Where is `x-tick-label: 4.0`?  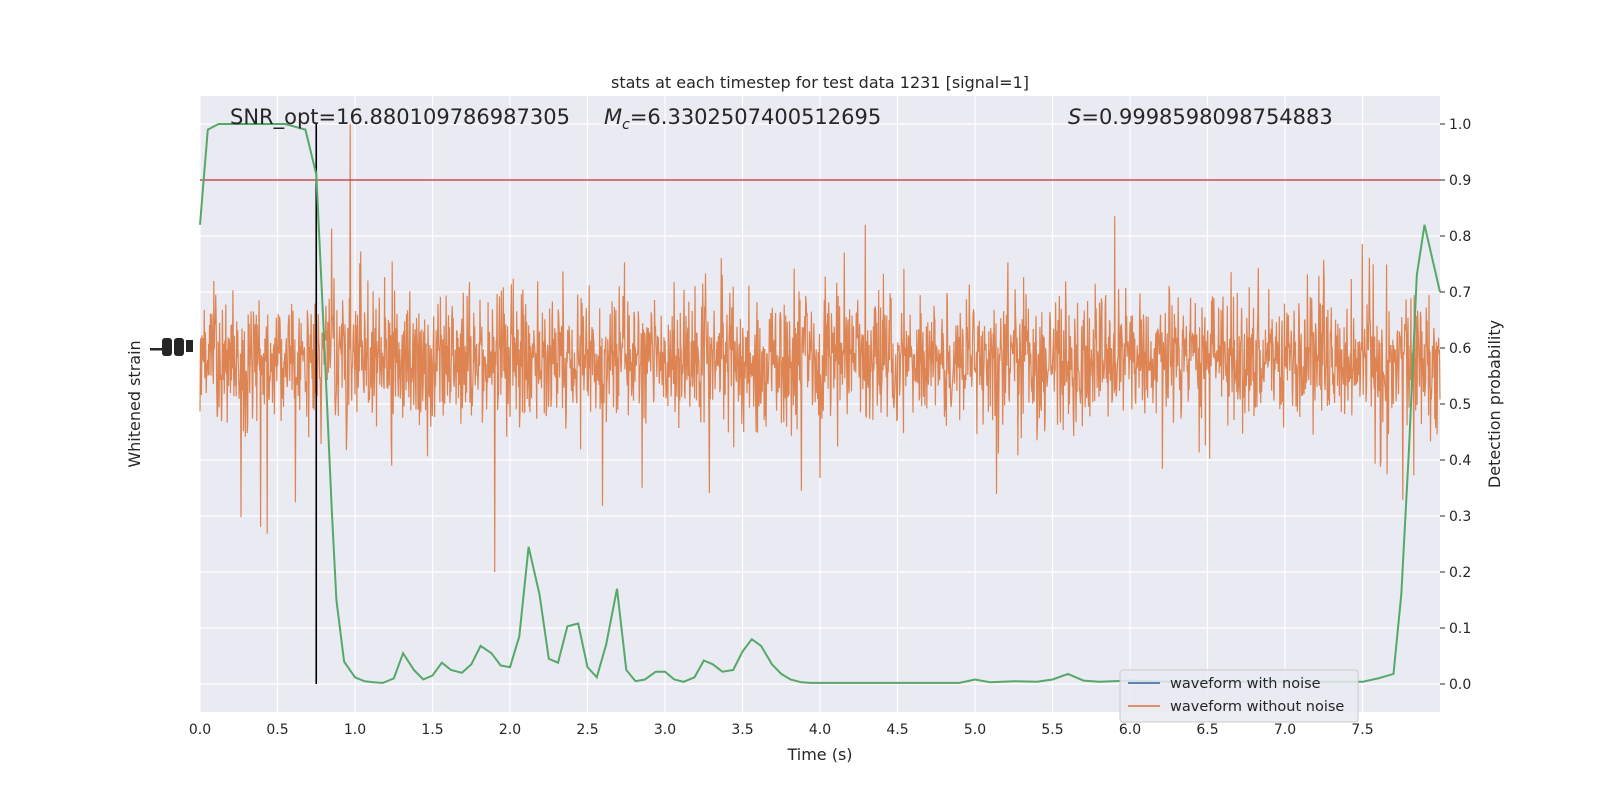
x-tick-label: 4.0 is located at coordinates (820, 730).